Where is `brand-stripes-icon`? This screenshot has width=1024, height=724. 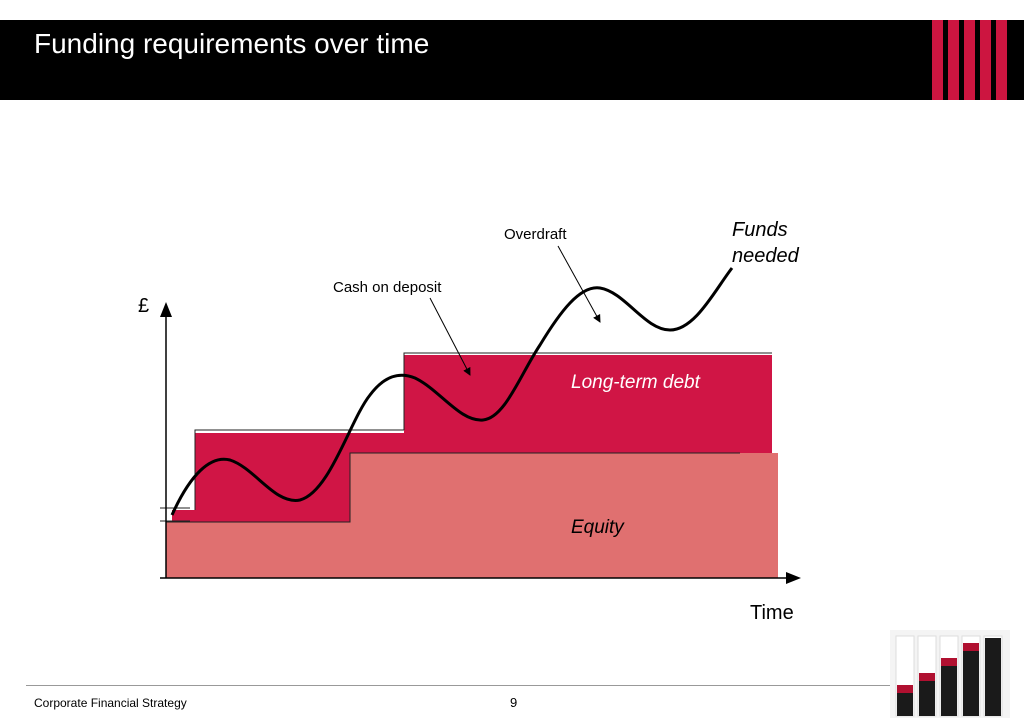 brand-stripes-icon is located at coordinates (969, 60).